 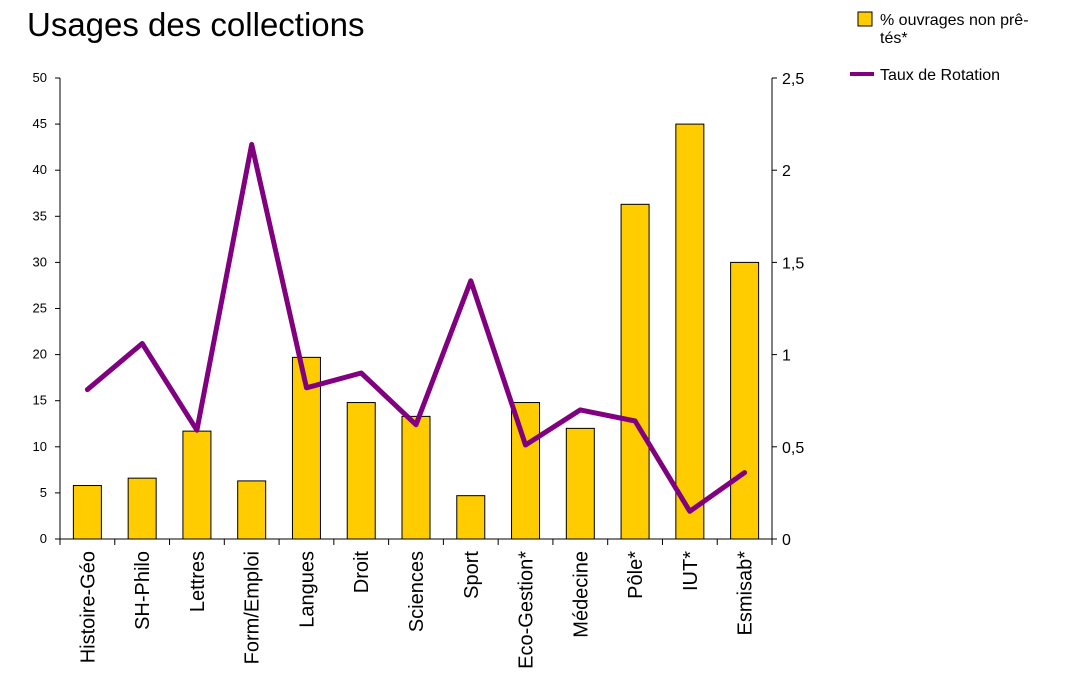 I want to click on right-tick-label: 0, so click(x=786, y=540).